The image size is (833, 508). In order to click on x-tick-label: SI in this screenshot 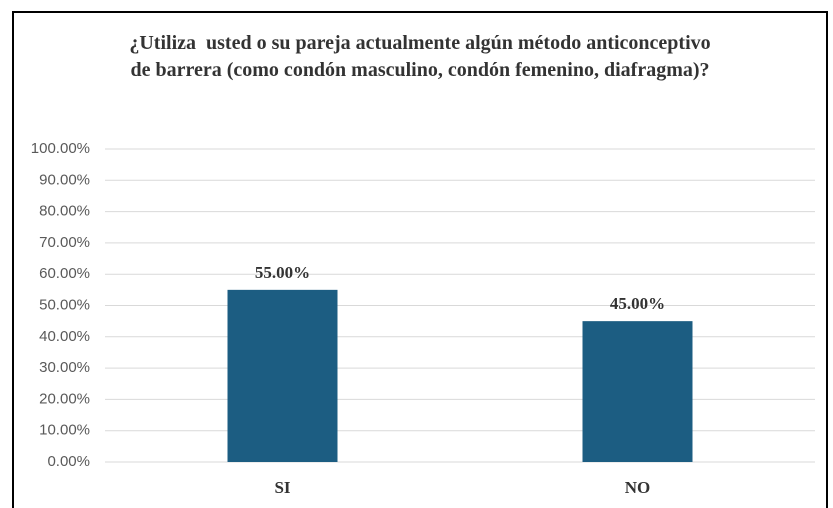, I will do `click(282, 487)`.